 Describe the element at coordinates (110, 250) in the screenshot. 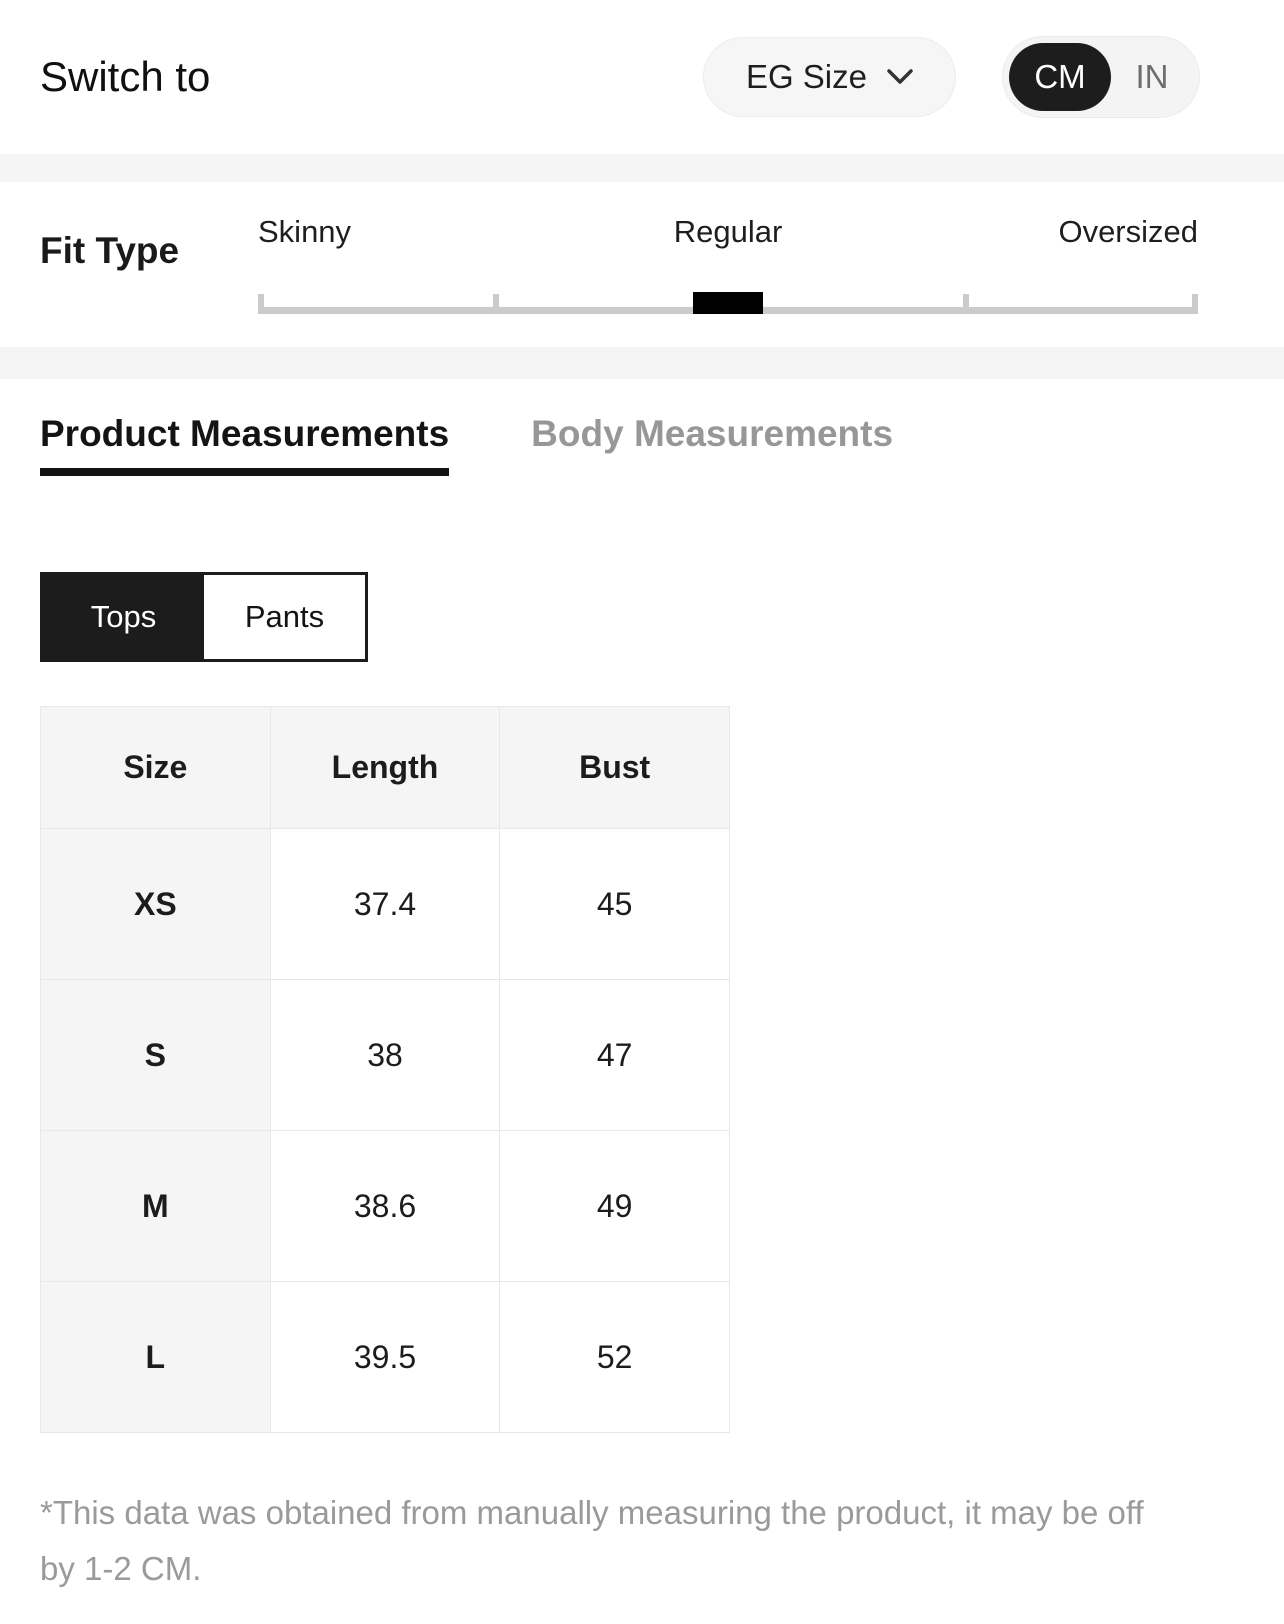

I see `fit-type-label: Fit Type` at that location.